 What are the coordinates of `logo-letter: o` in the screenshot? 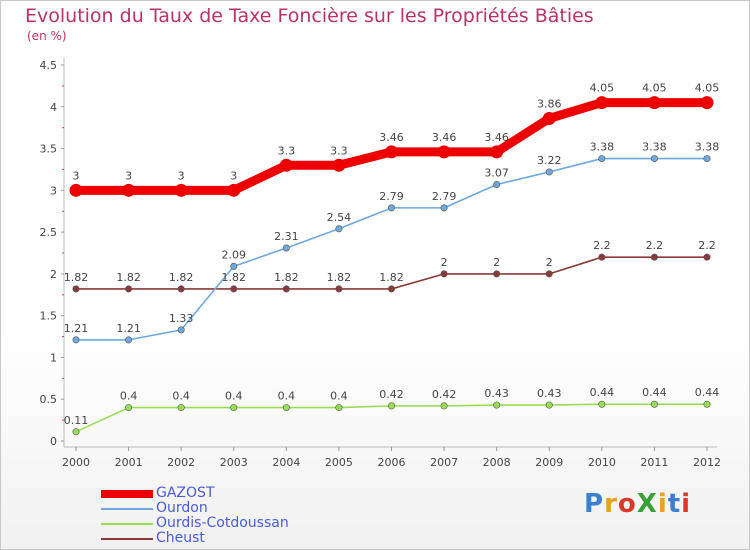 It's located at (627, 504).